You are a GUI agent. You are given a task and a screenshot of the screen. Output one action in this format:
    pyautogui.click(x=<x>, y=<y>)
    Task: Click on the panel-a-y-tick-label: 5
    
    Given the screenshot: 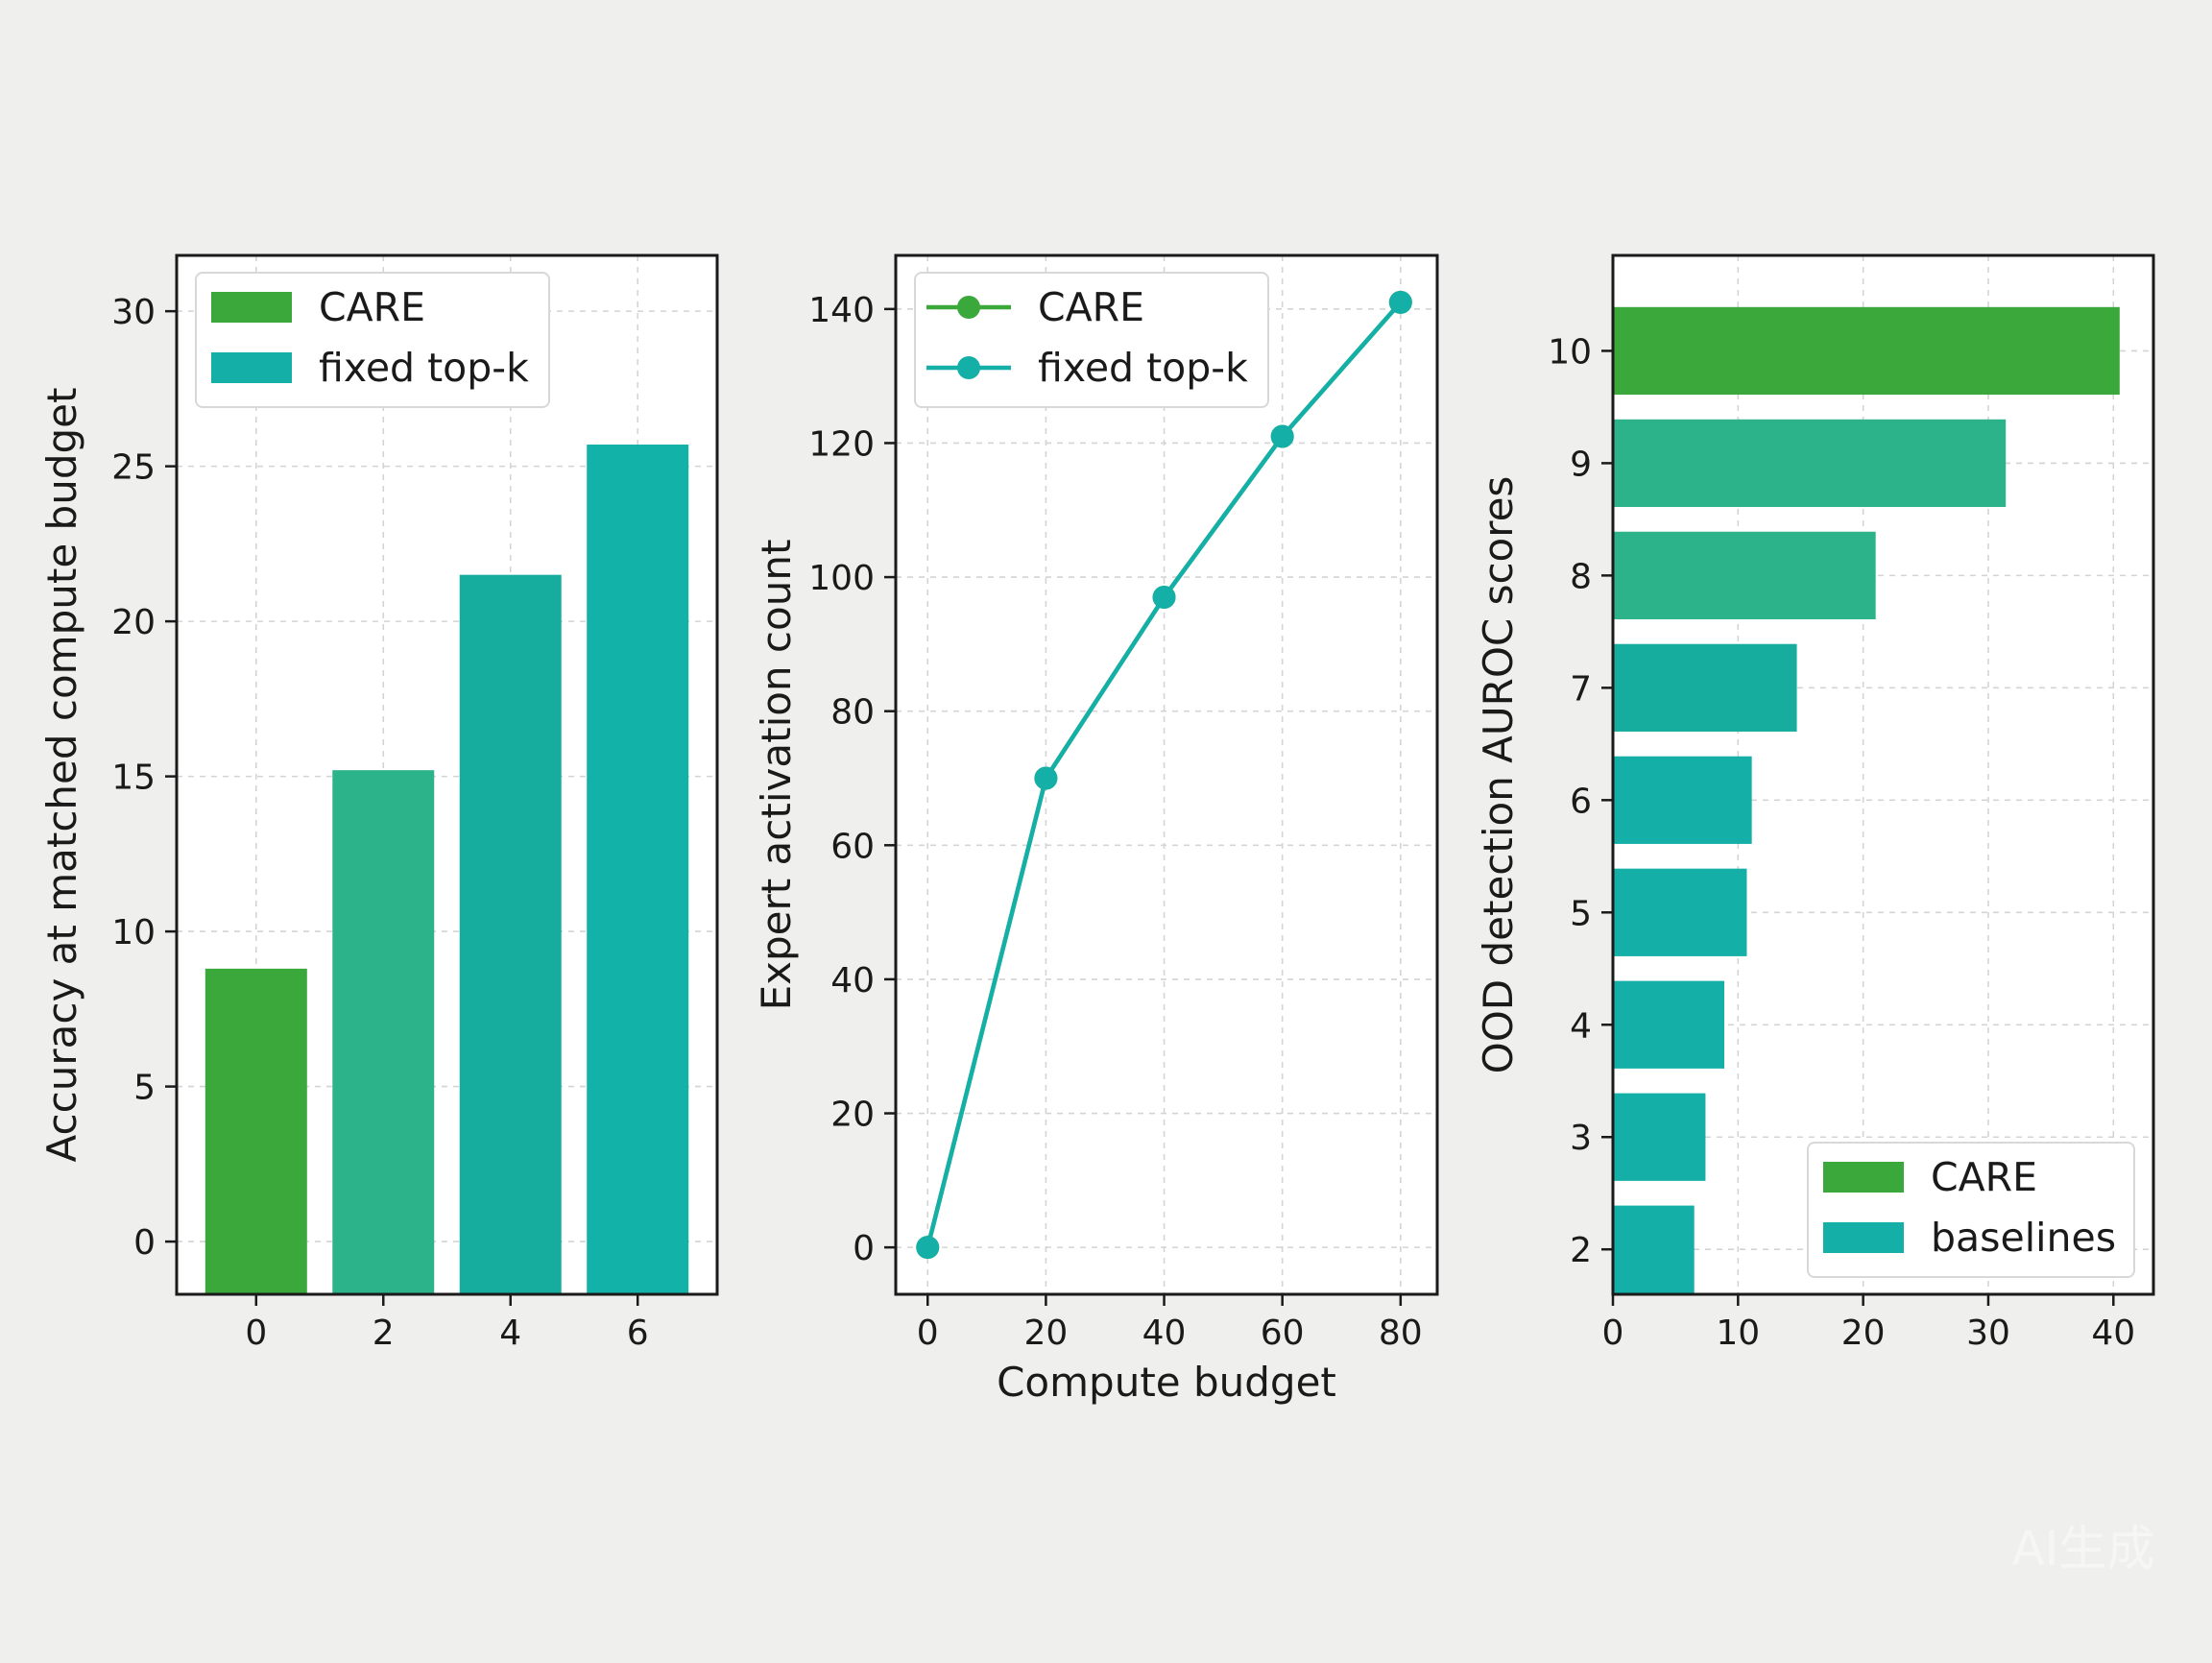 What is the action you would take?
    pyautogui.click(x=144, y=1088)
    